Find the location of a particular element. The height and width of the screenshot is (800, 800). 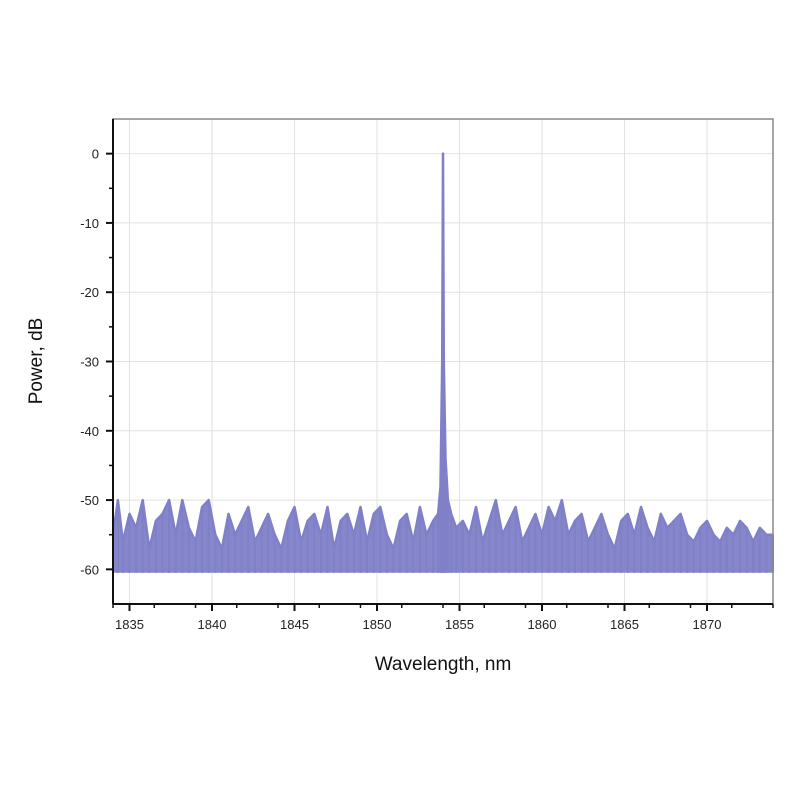

x-tick-label: 1855 is located at coordinates (459, 624).